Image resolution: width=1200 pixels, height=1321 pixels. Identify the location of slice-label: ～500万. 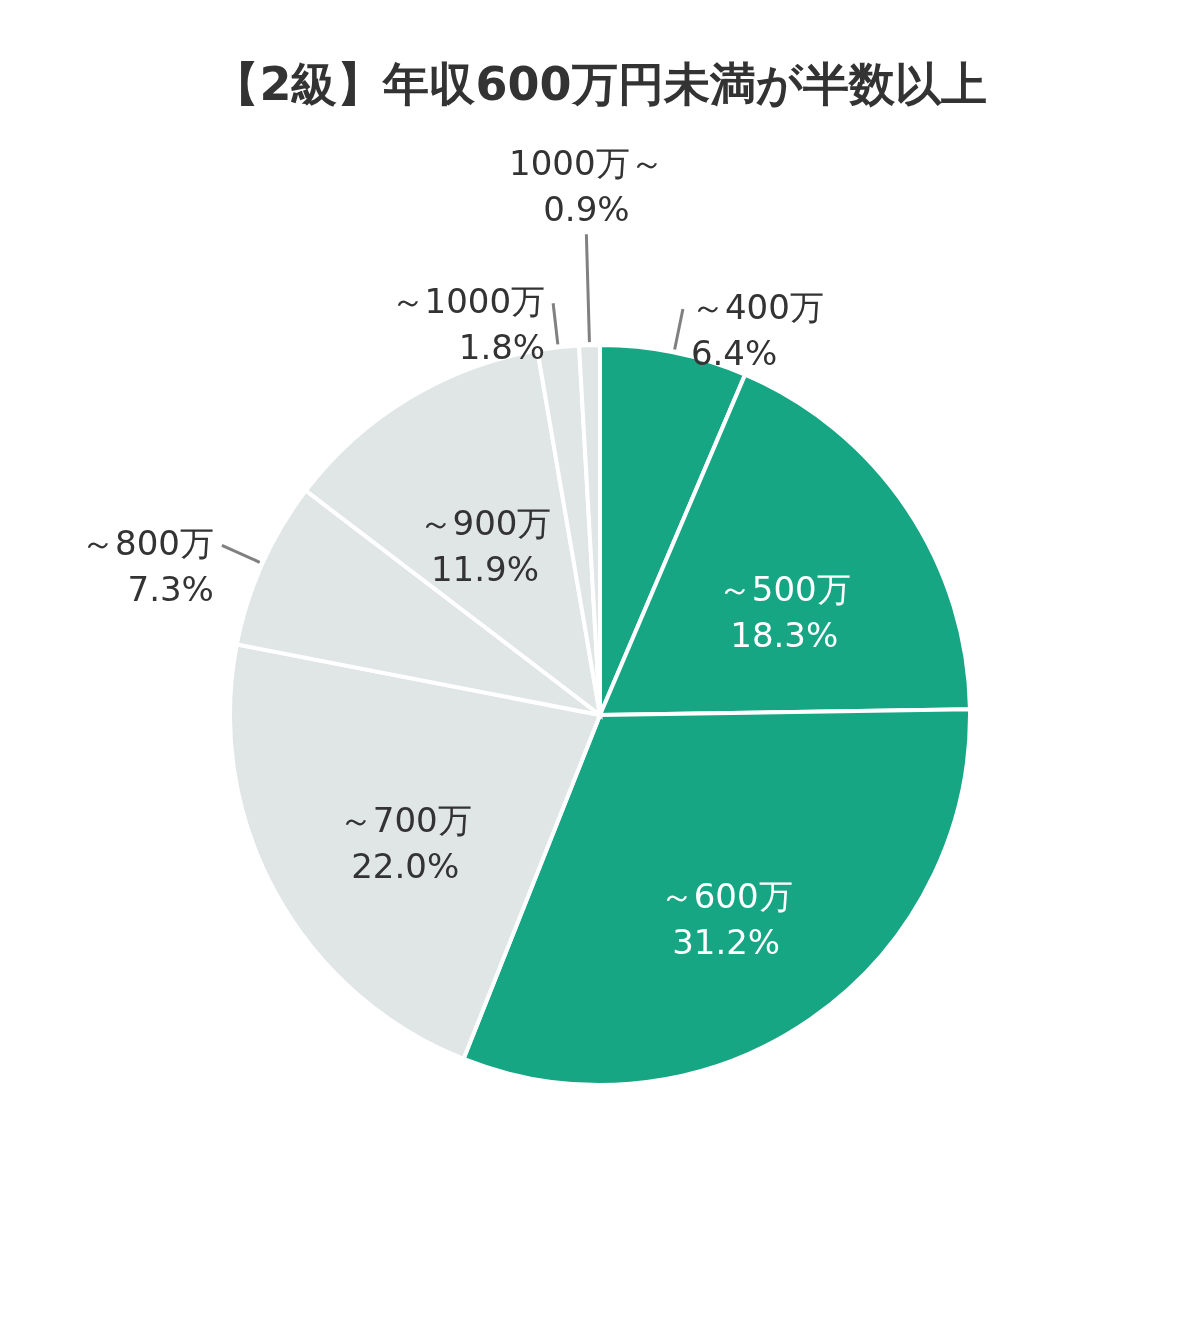
(784, 589).